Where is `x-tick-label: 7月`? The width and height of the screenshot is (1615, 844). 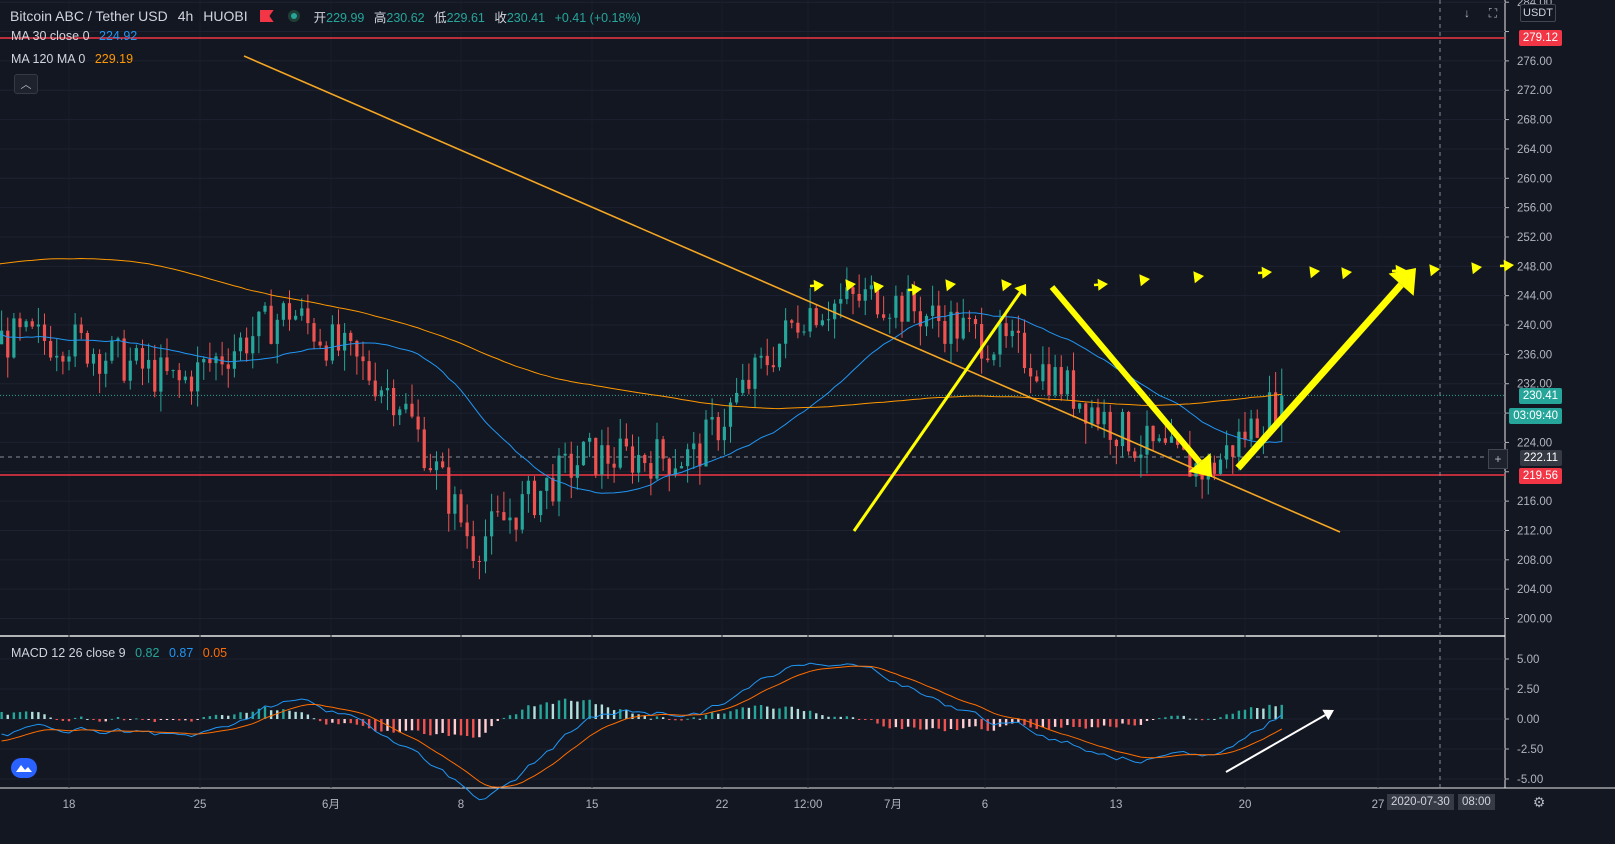
x-tick-label: 7月 is located at coordinates (893, 805).